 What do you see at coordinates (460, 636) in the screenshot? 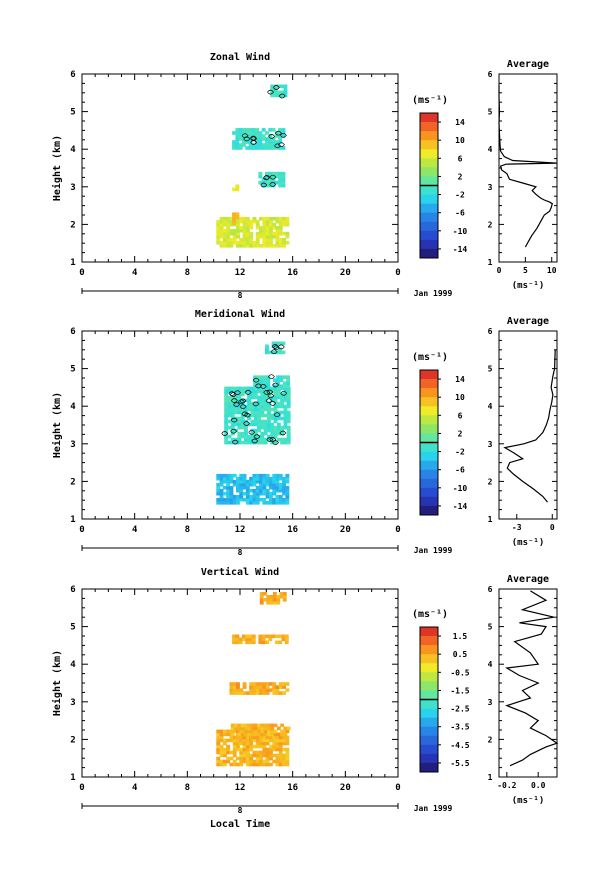
I see `colorbar-tick-label: 1.5` at bounding box center [460, 636].